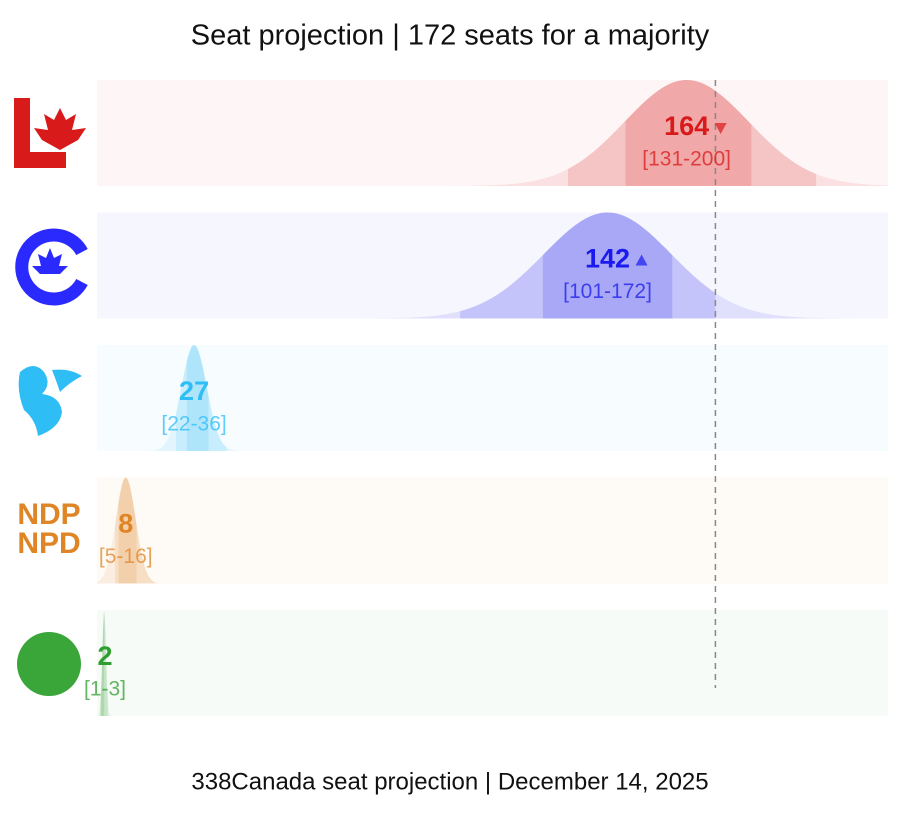  Describe the element at coordinates (607, 291) in the screenshot. I see `seat-range: [101-172]` at that location.